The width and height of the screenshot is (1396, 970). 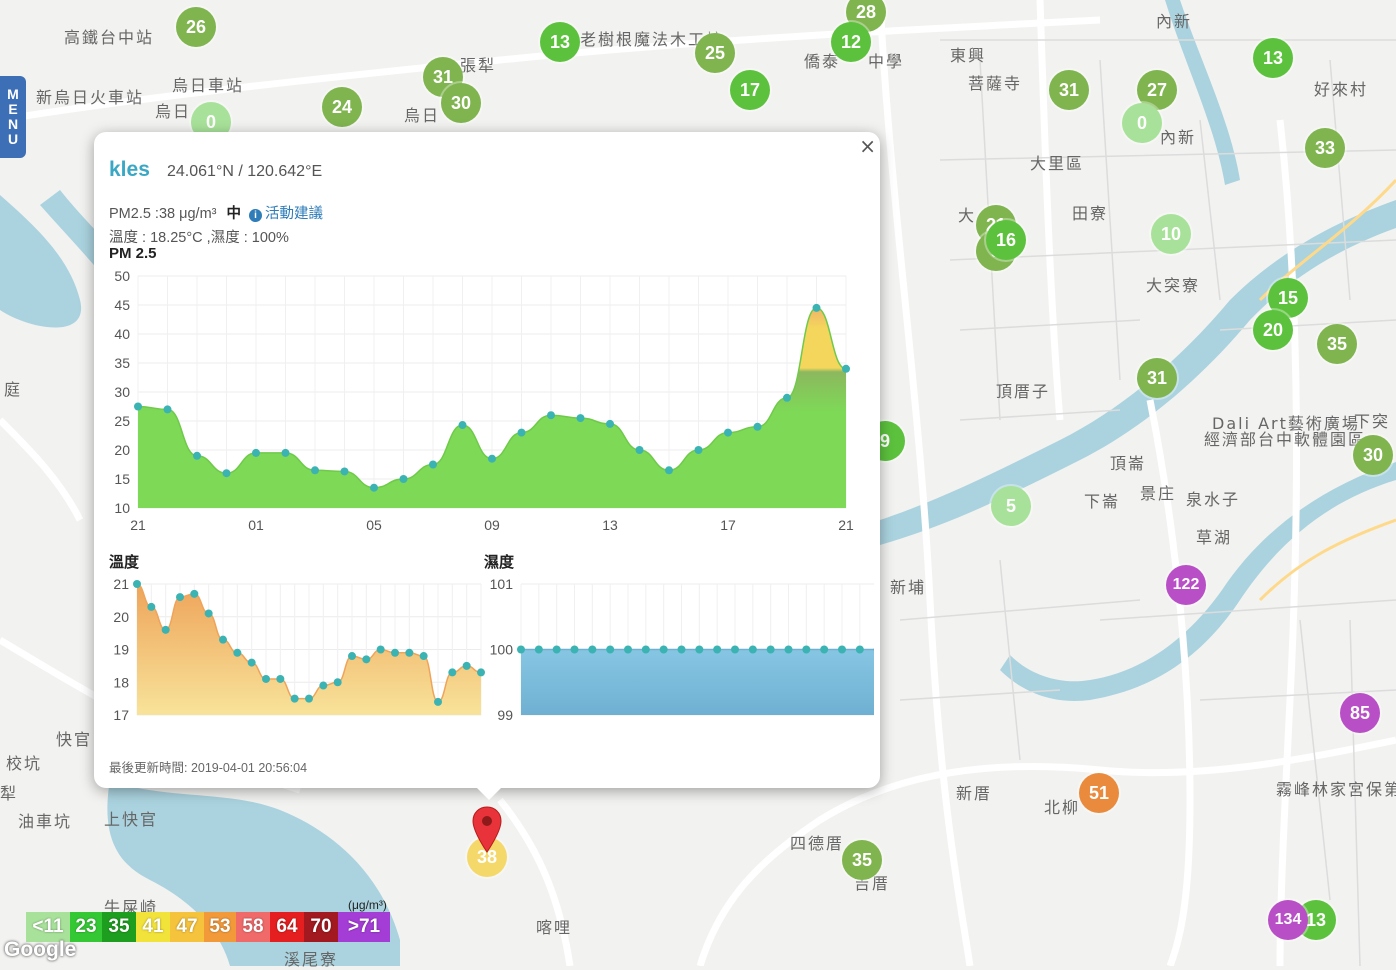 What do you see at coordinates (505, 714) in the screenshot?
I see `y-tick-label: 99` at bounding box center [505, 714].